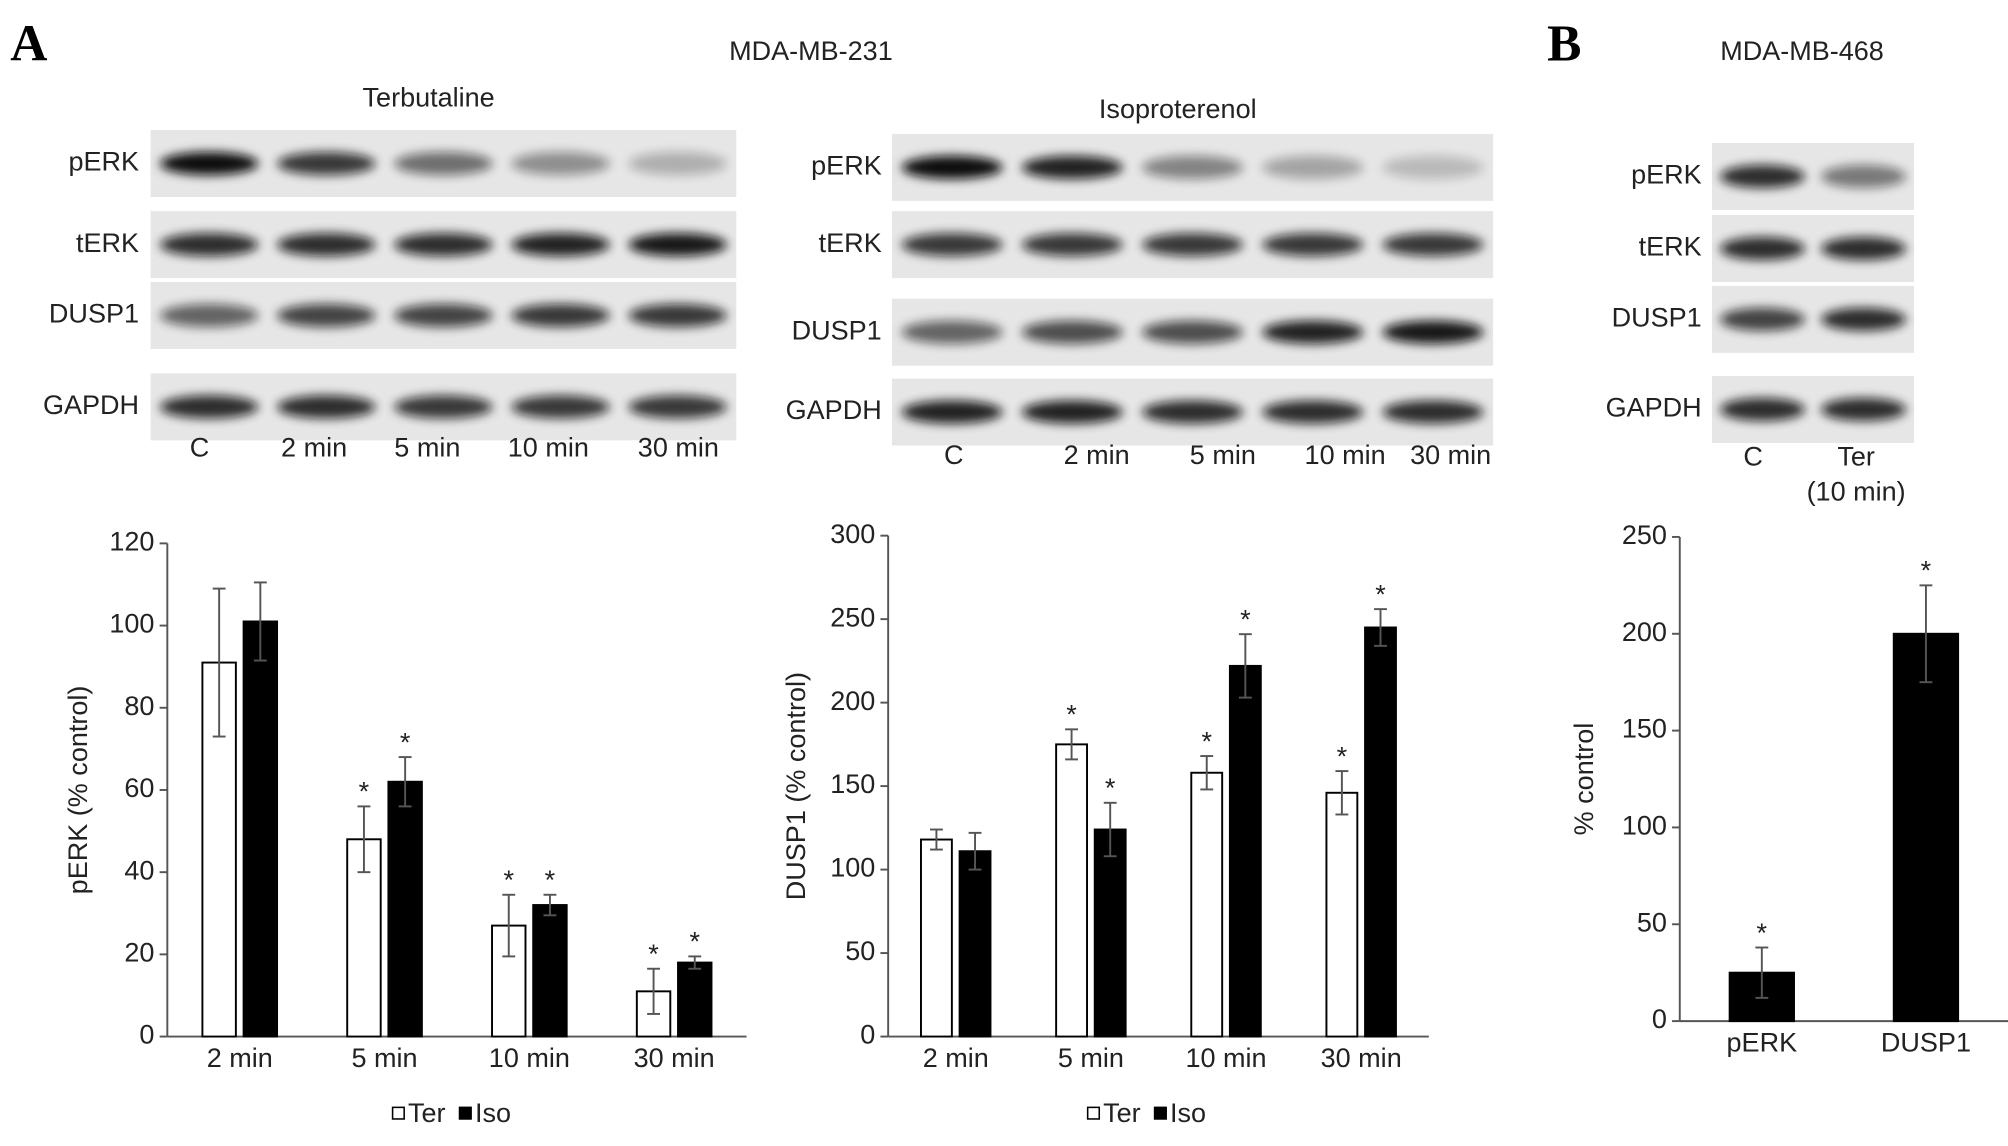  I want to click on y-axis-label: DUSP1 (% control), so click(796, 786).